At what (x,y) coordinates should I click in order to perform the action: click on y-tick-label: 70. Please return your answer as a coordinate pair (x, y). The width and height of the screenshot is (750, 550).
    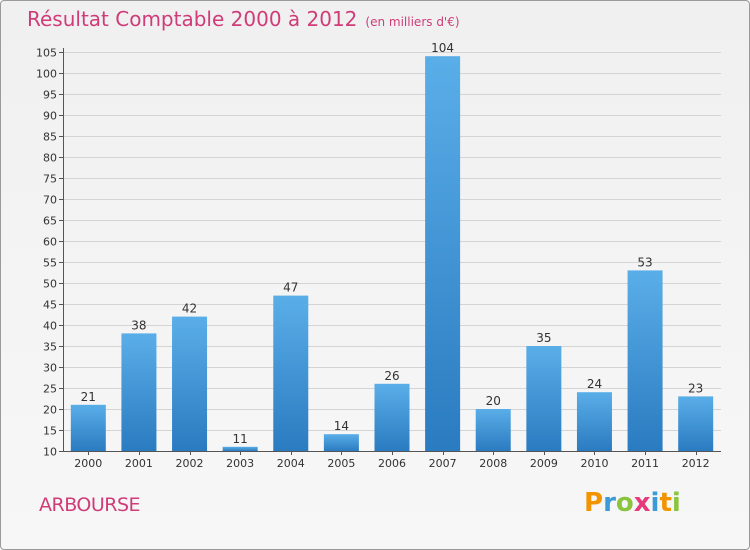
    Looking at the image, I should click on (50, 200).